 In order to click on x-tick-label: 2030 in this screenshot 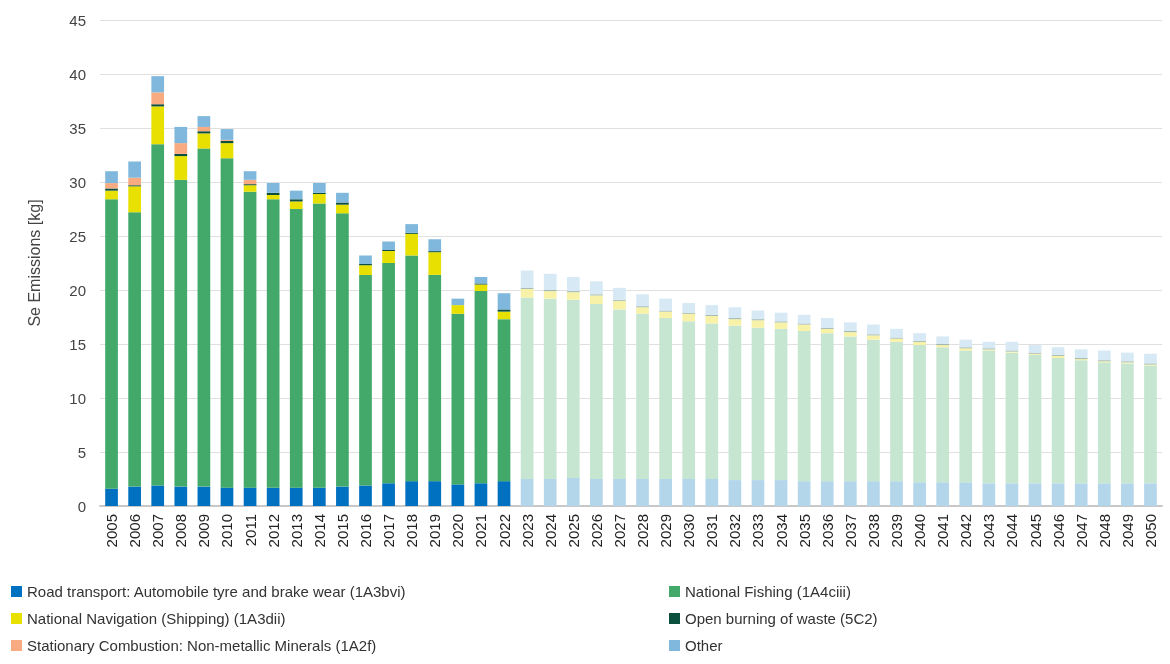, I will do `click(689, 531)`.